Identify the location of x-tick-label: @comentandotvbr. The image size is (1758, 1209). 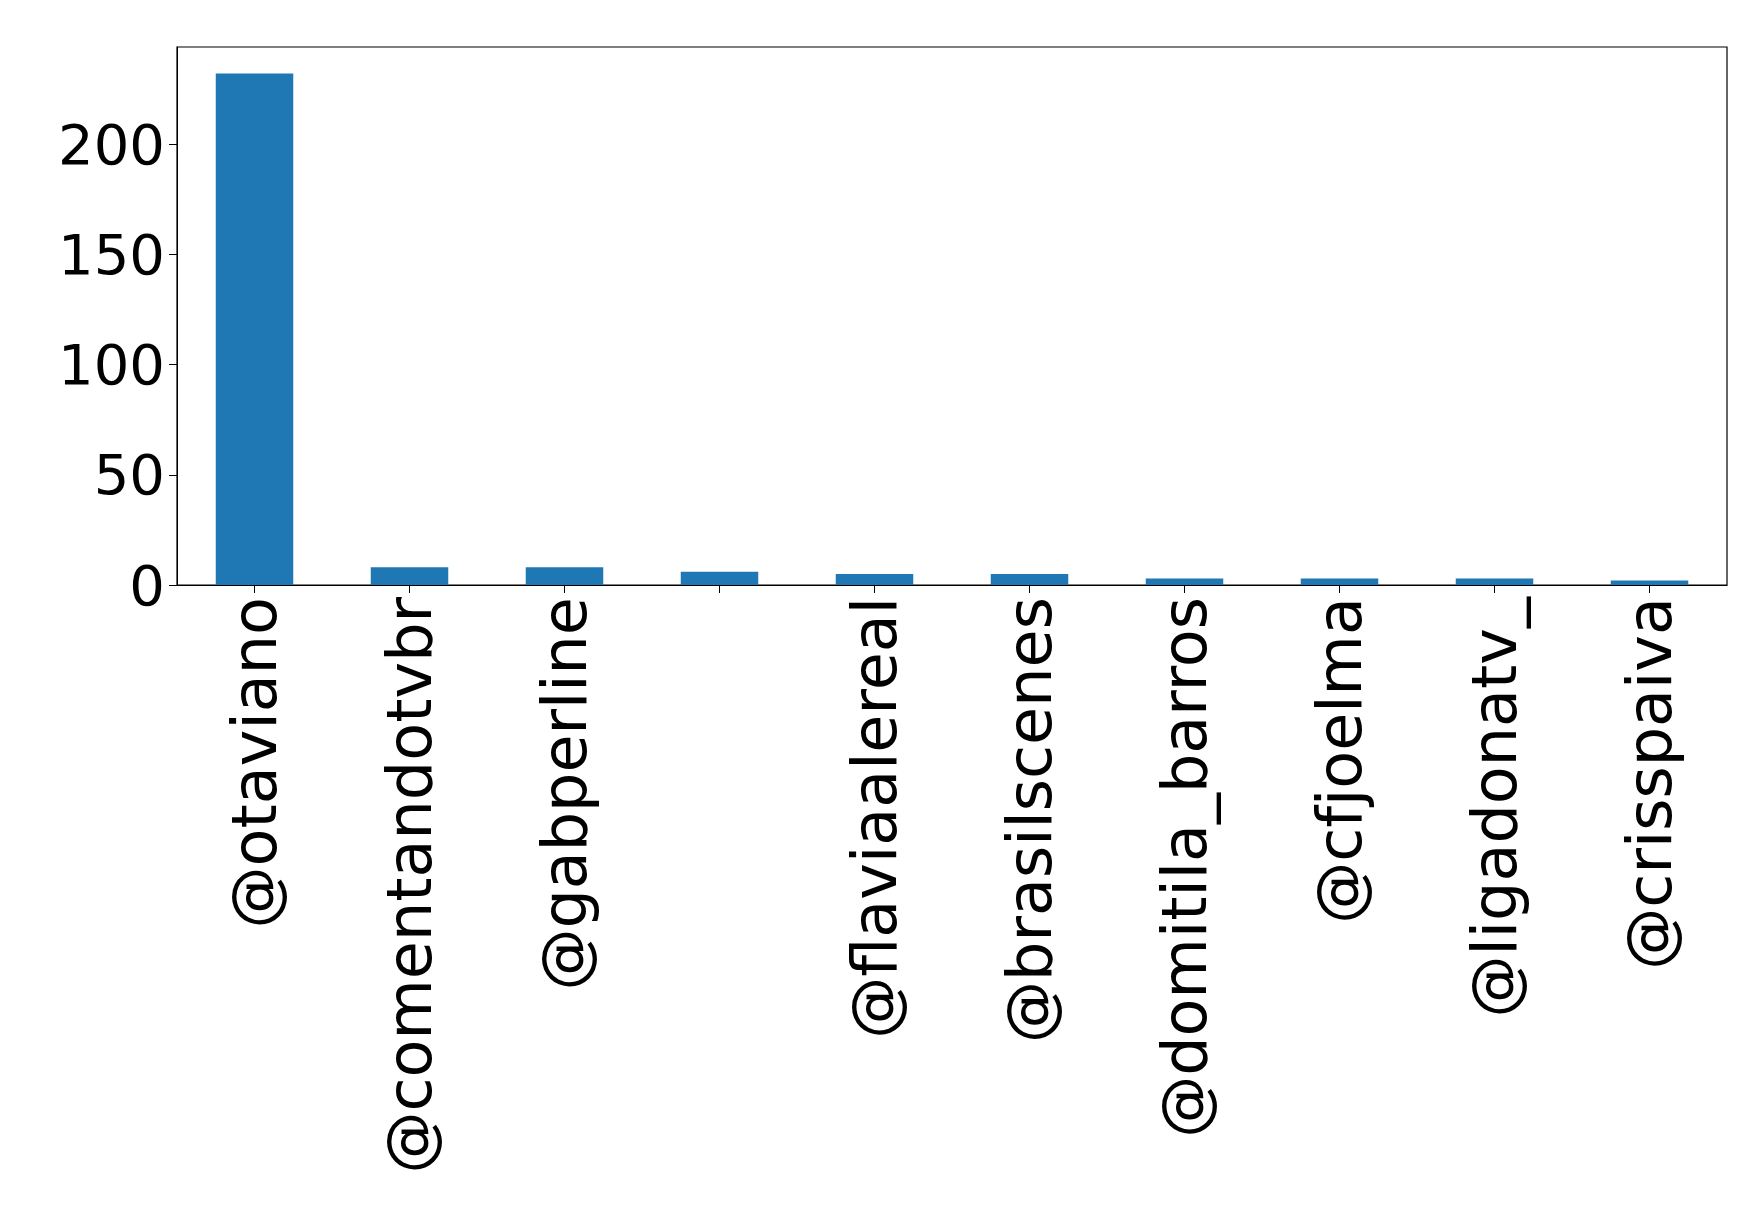
(409, 885).